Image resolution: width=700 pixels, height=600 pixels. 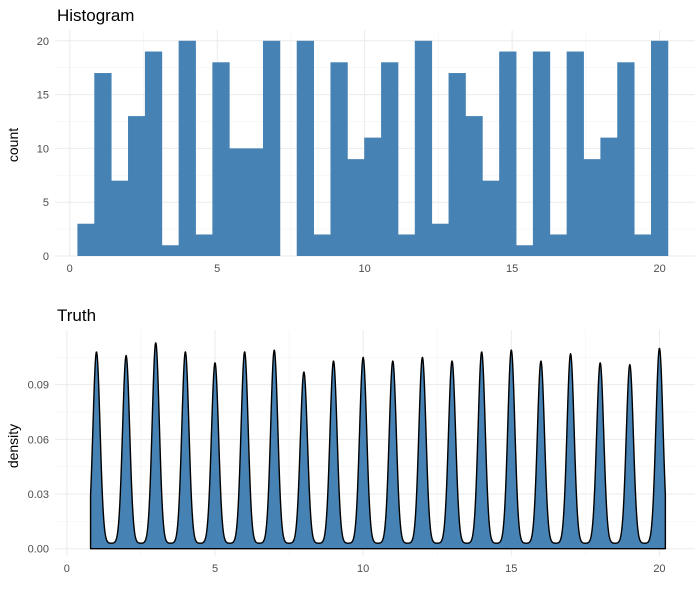 I want to click on truth-y-tick-label: 0.00, so click(x=38, y=550).